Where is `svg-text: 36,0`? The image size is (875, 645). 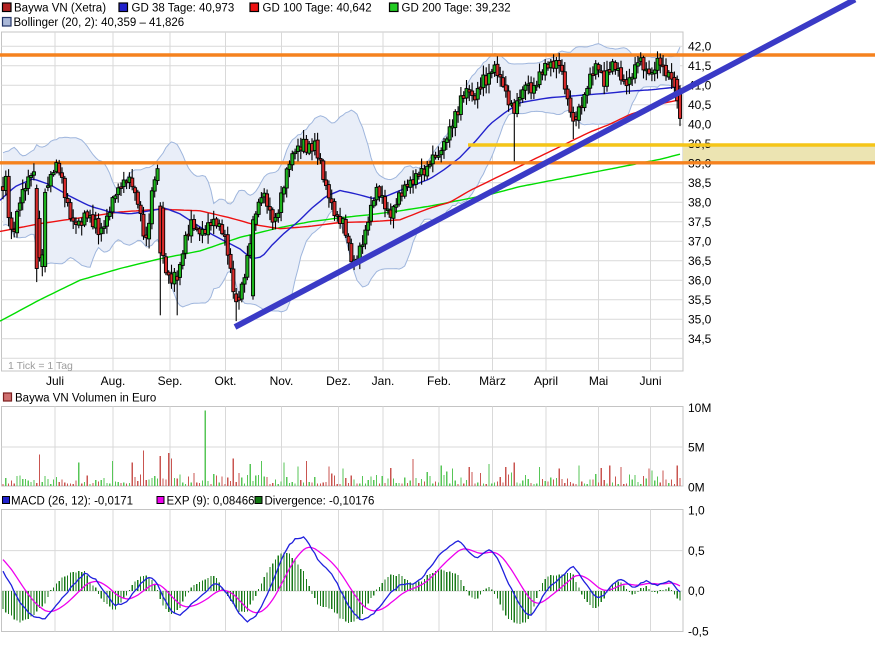
svg-text: 36,0 is located at coordinates (700, 280).